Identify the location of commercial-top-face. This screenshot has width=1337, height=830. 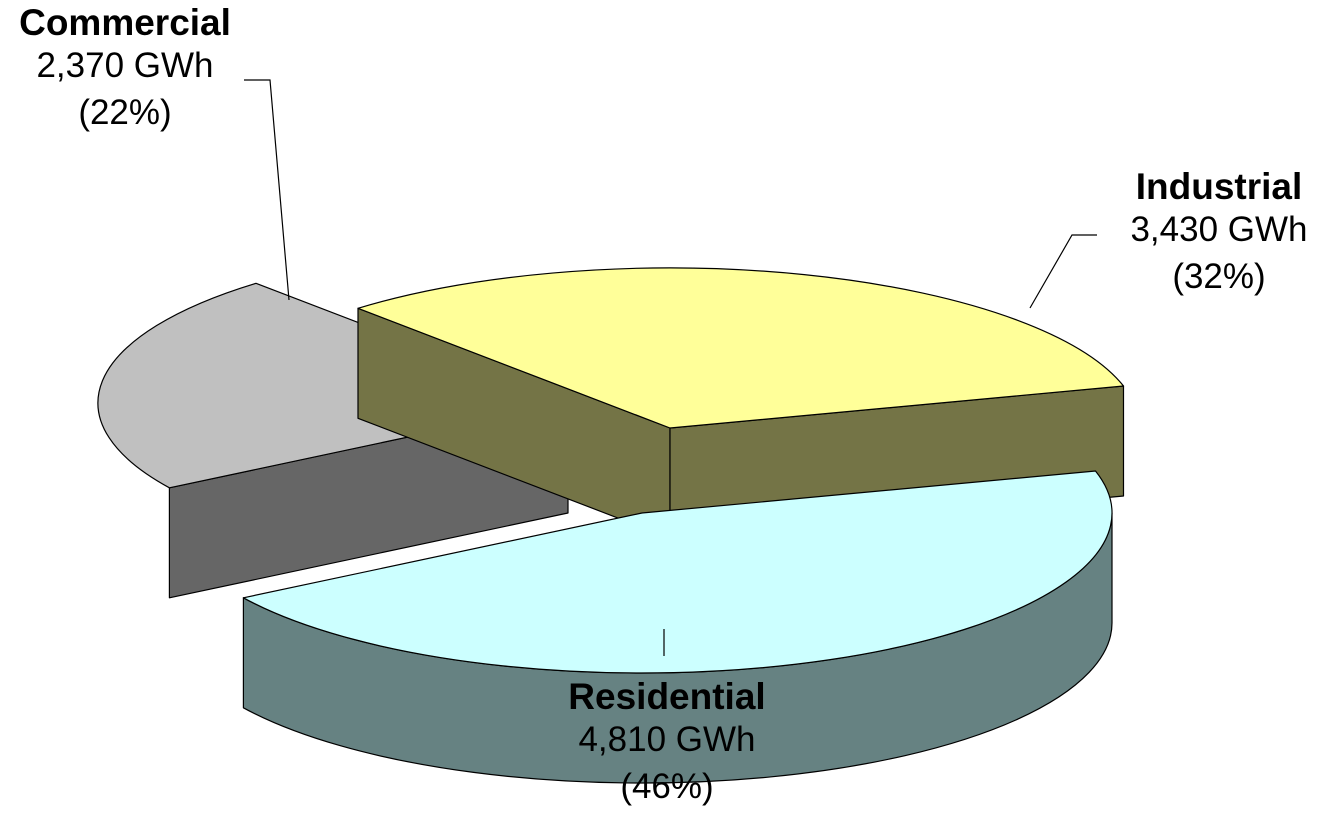
(333, 385).